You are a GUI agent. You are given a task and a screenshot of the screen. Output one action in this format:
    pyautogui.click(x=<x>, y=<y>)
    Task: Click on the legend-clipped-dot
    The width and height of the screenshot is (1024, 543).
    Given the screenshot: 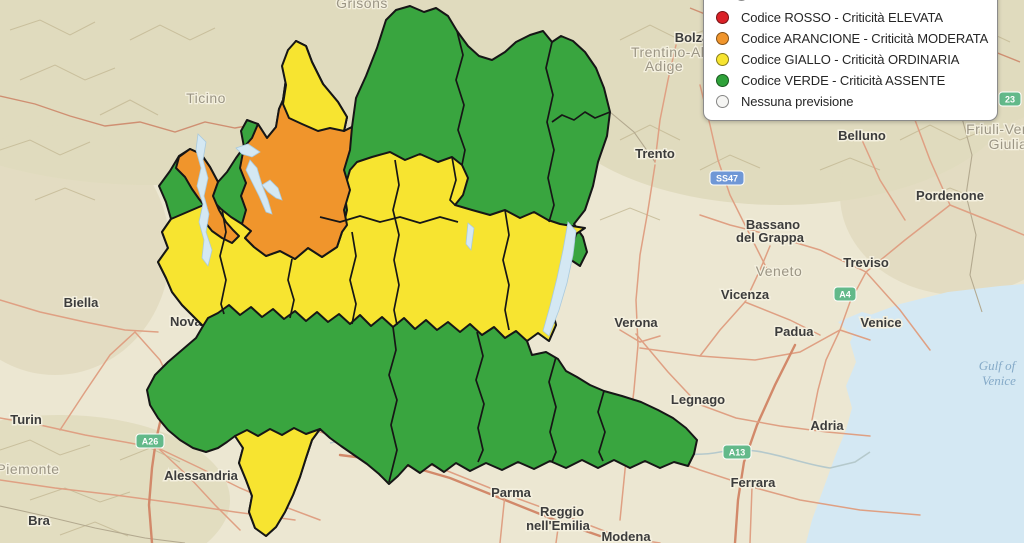 What is the action you would take?
    pyautogui.click(x=741, y=0)
    